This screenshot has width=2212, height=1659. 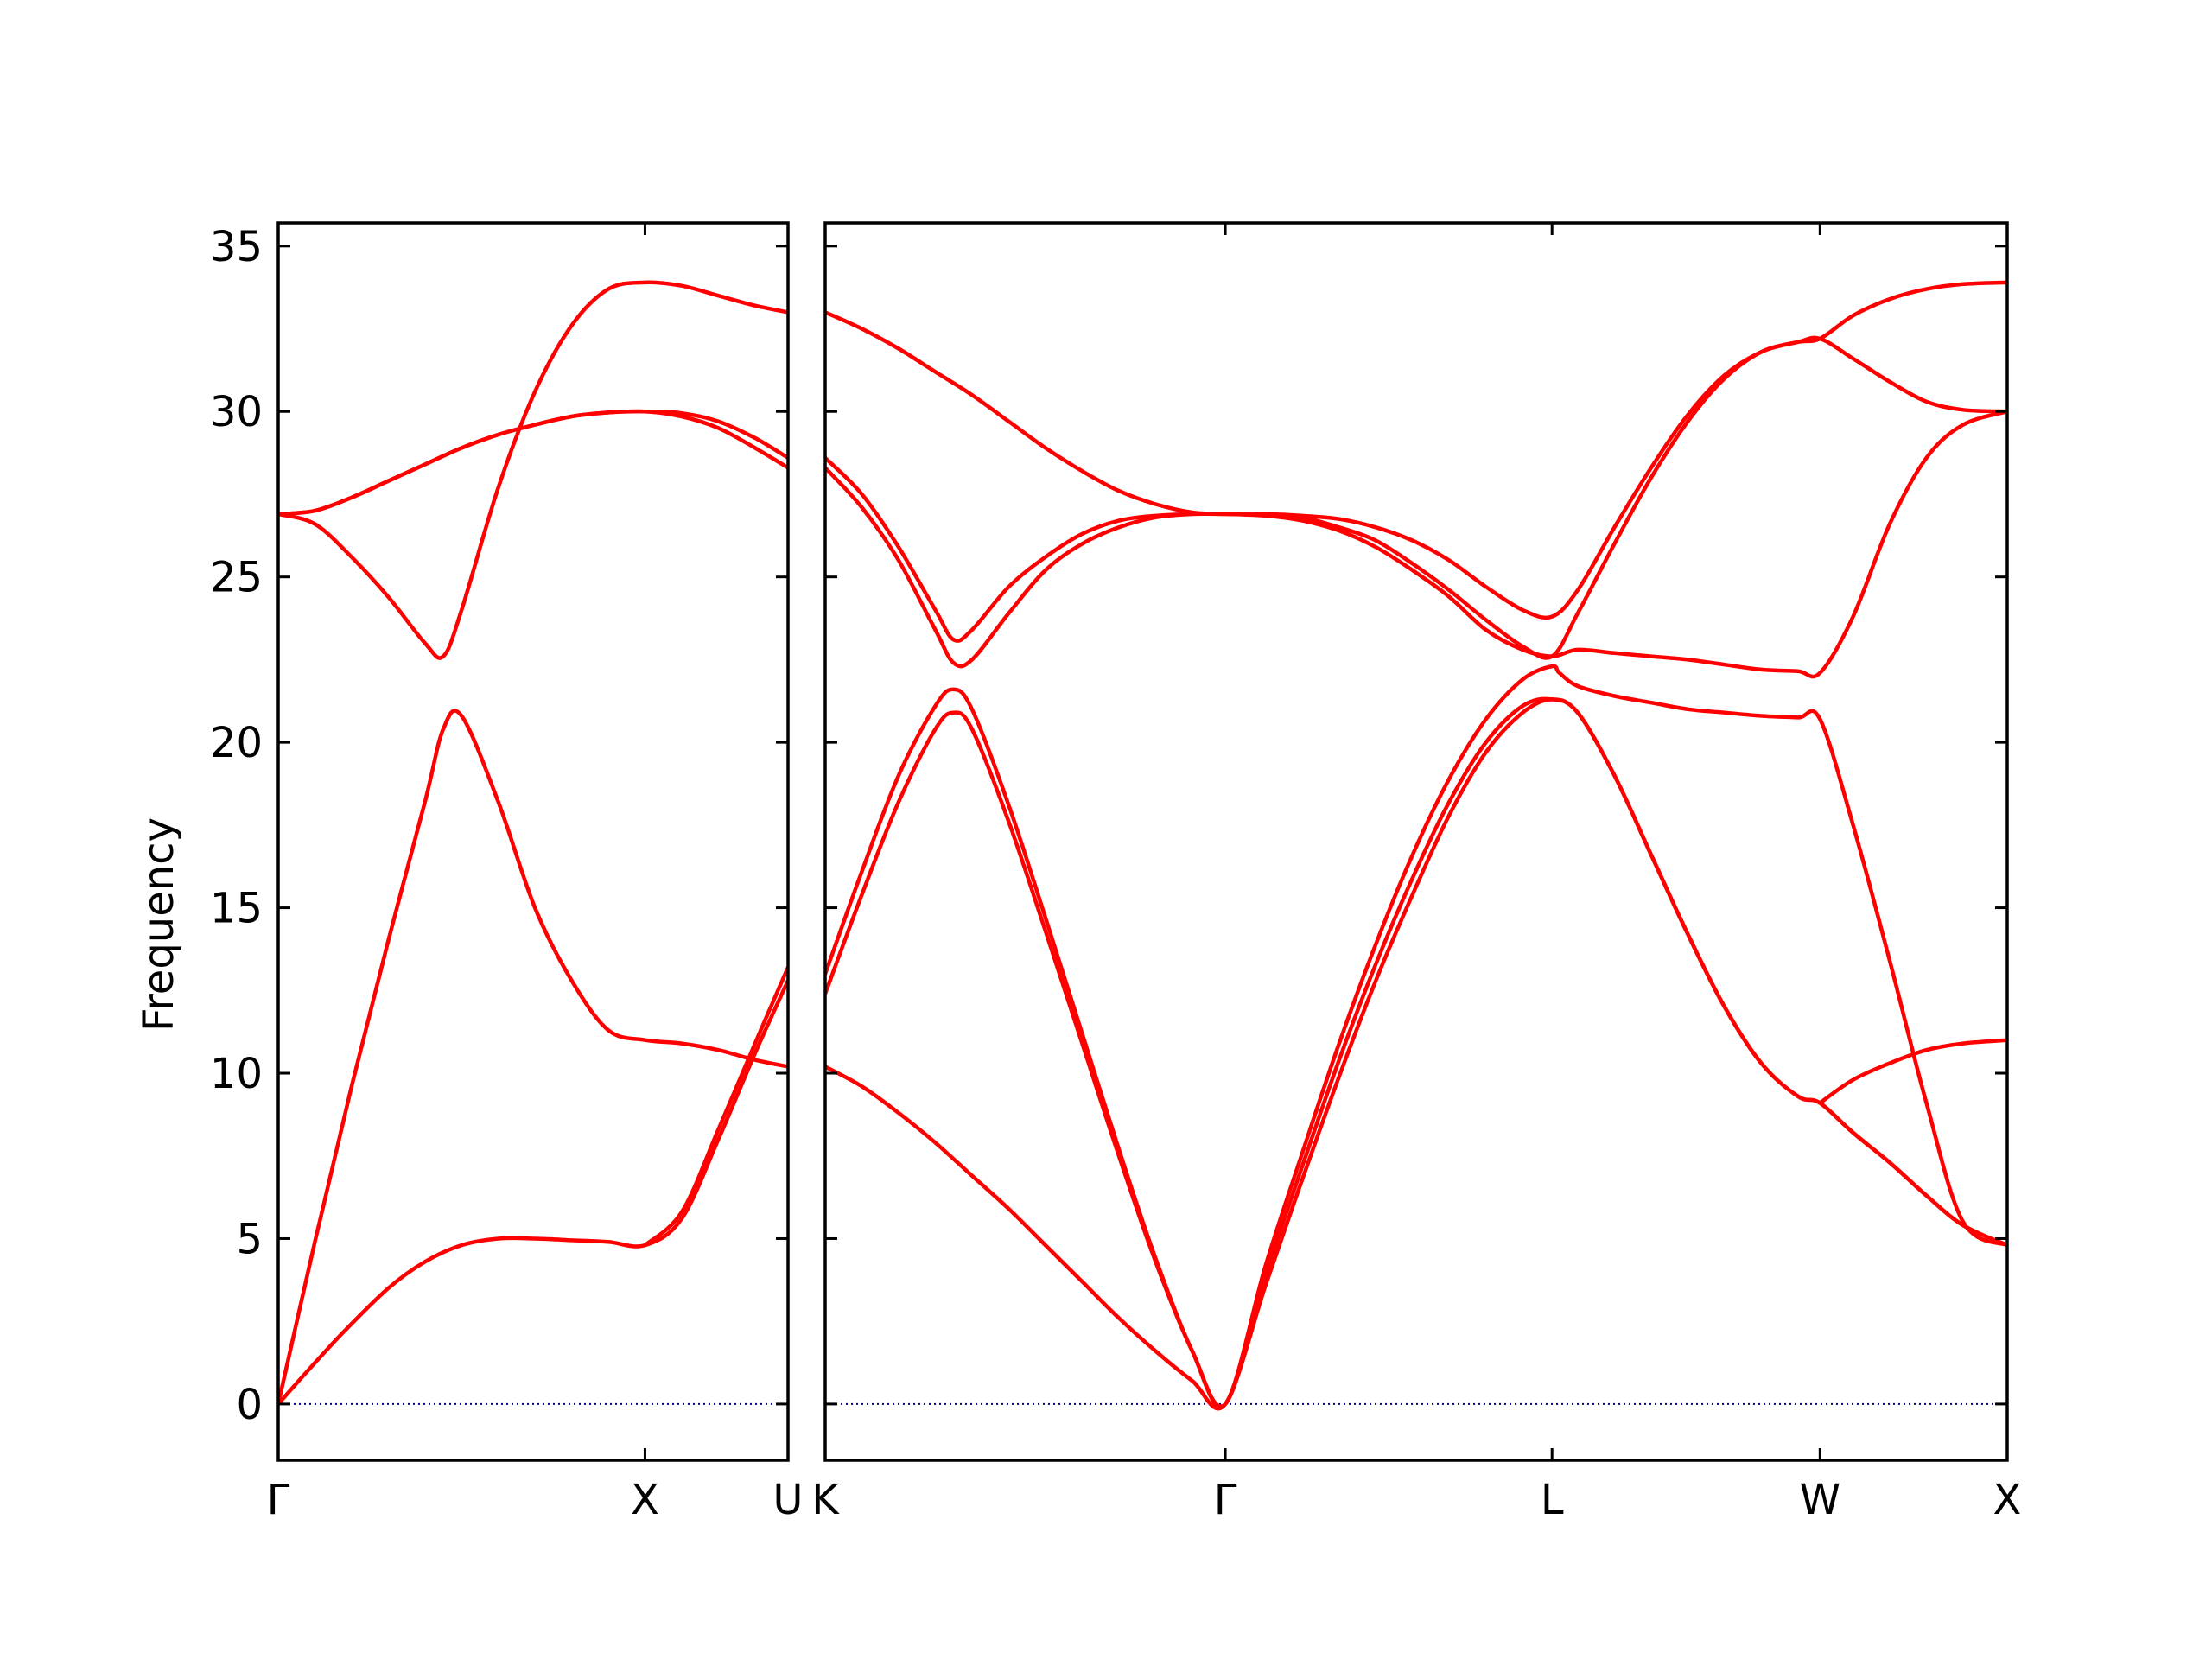 I want to click on kpoint-label: K, so click(x=825, y=1500).